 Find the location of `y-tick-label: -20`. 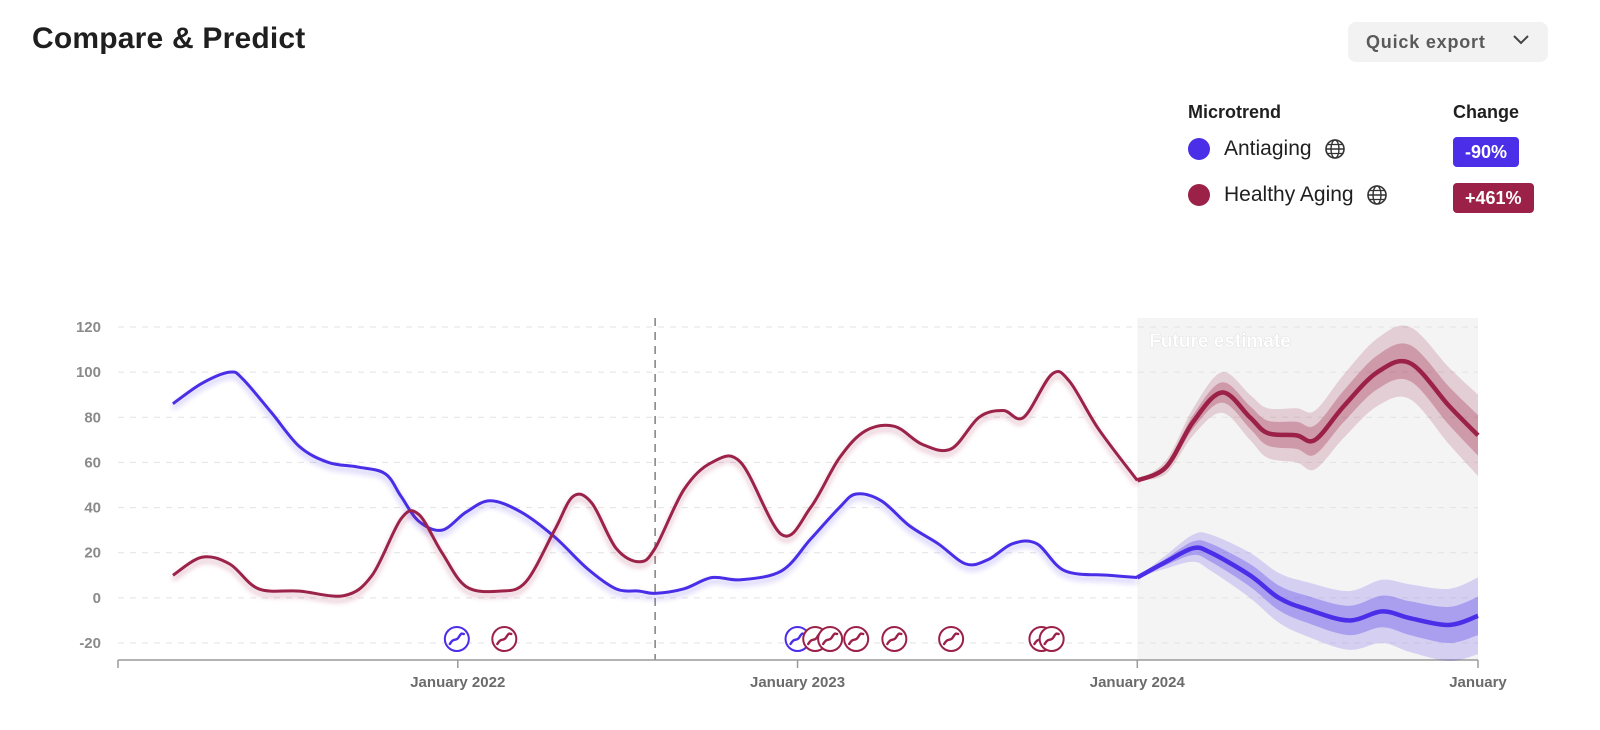

y-tick-label: -20 is located at coordinates (90, 643).